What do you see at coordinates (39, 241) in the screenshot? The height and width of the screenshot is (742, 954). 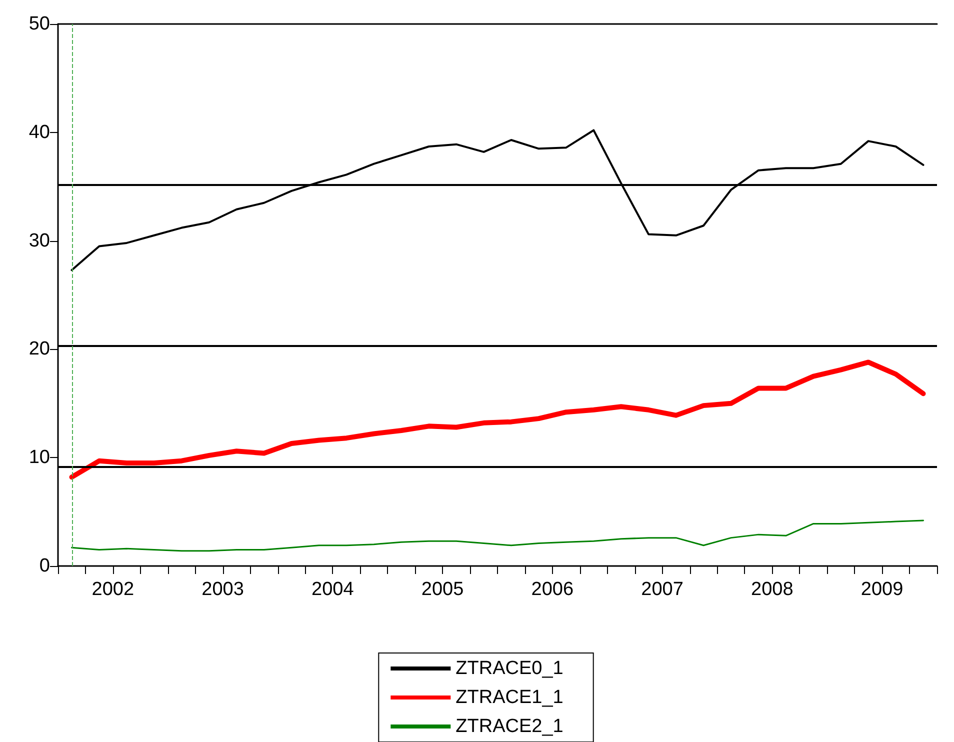 I see `y-tick-label: 30` at bounding box center [39, 241].